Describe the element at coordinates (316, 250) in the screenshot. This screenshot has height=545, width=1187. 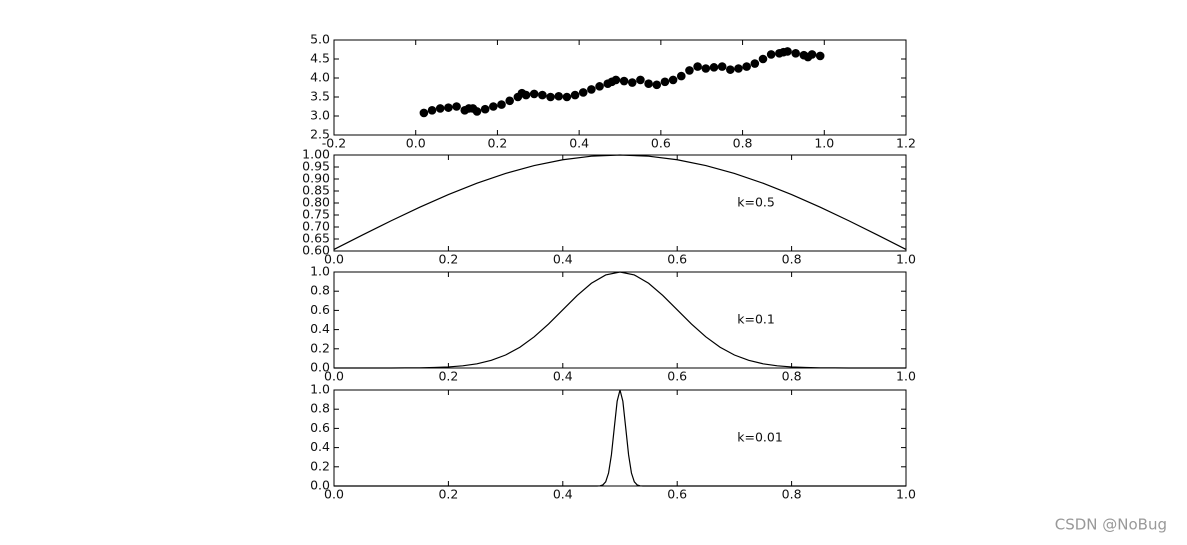
I see `y-tick-label: 0.60` at that location.